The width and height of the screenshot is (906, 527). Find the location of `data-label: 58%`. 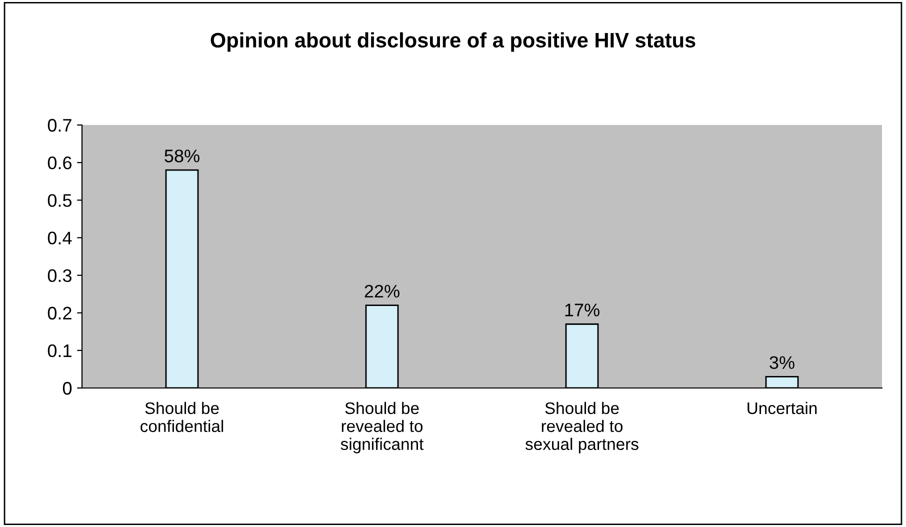

data-label: 58% is located at coordinates (182, 156).